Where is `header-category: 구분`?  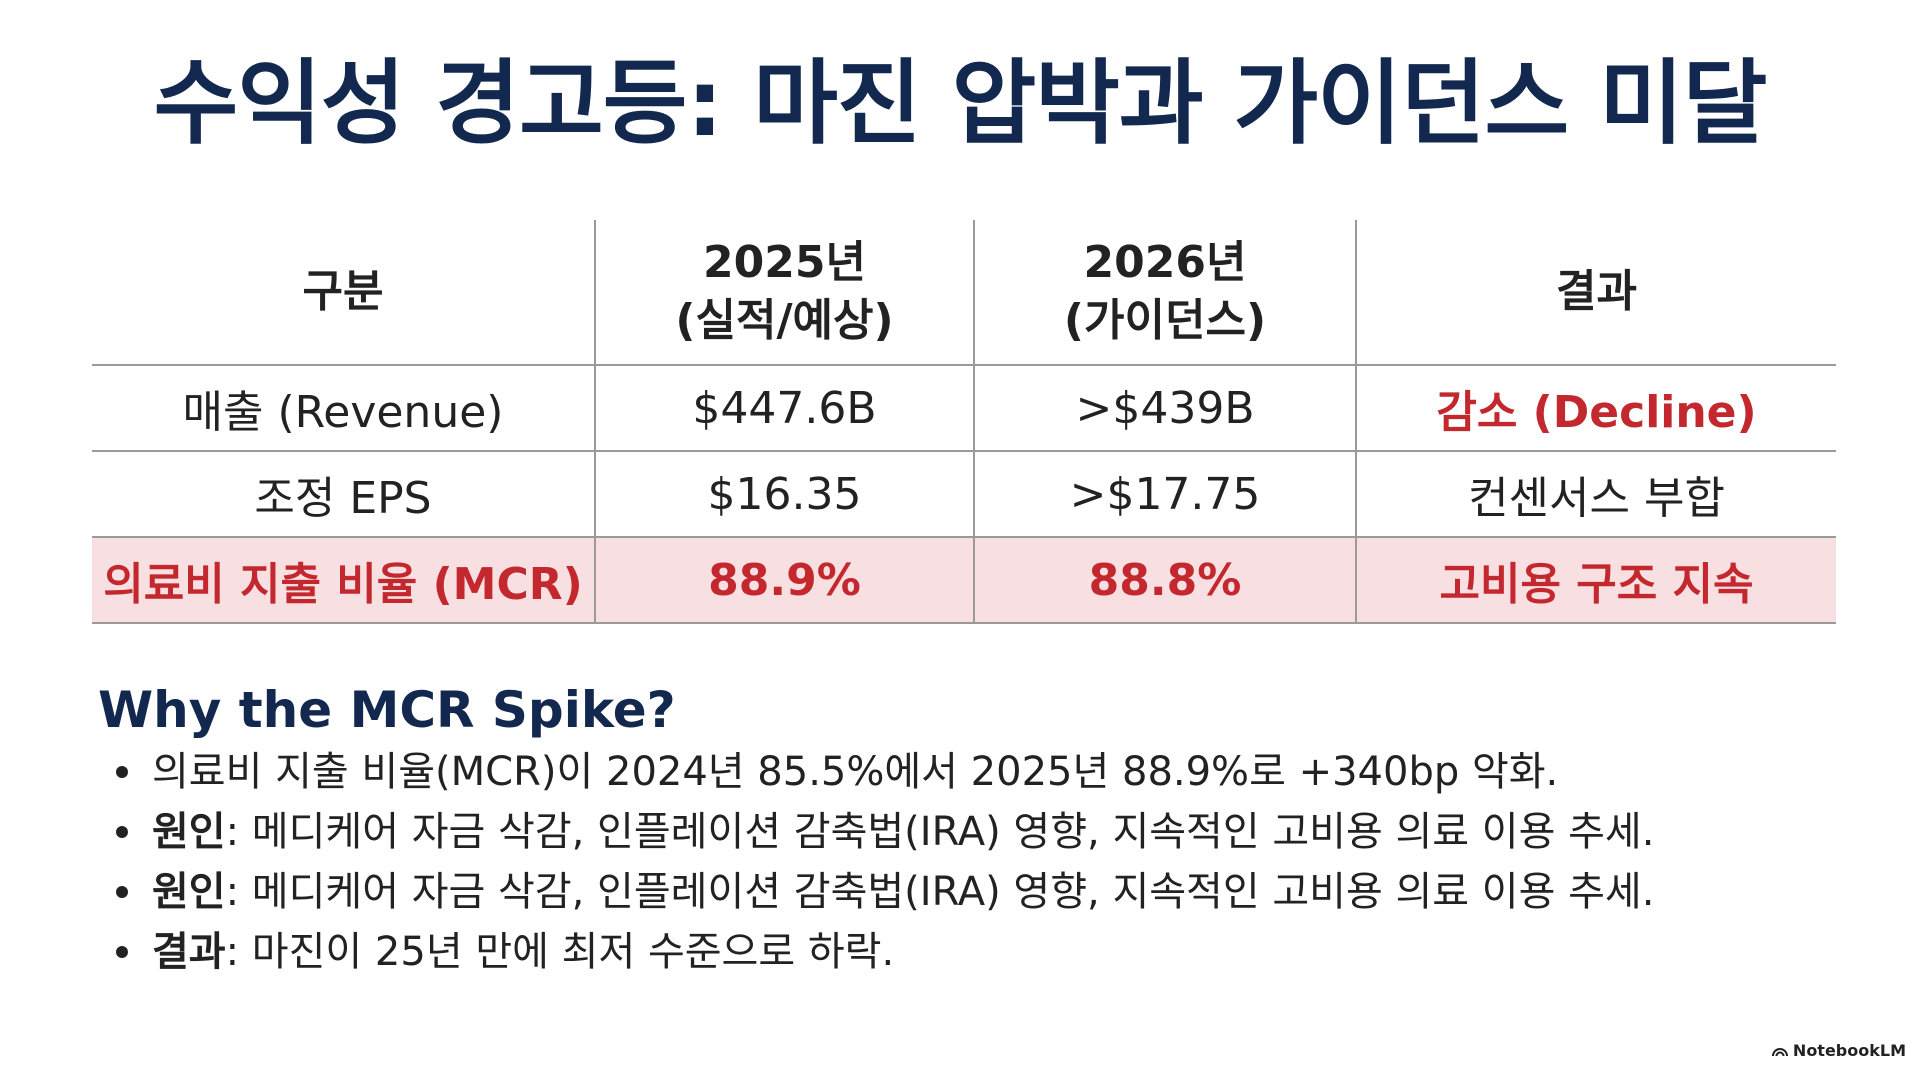 header-category: 구분 is located at coordinates (343, 293).